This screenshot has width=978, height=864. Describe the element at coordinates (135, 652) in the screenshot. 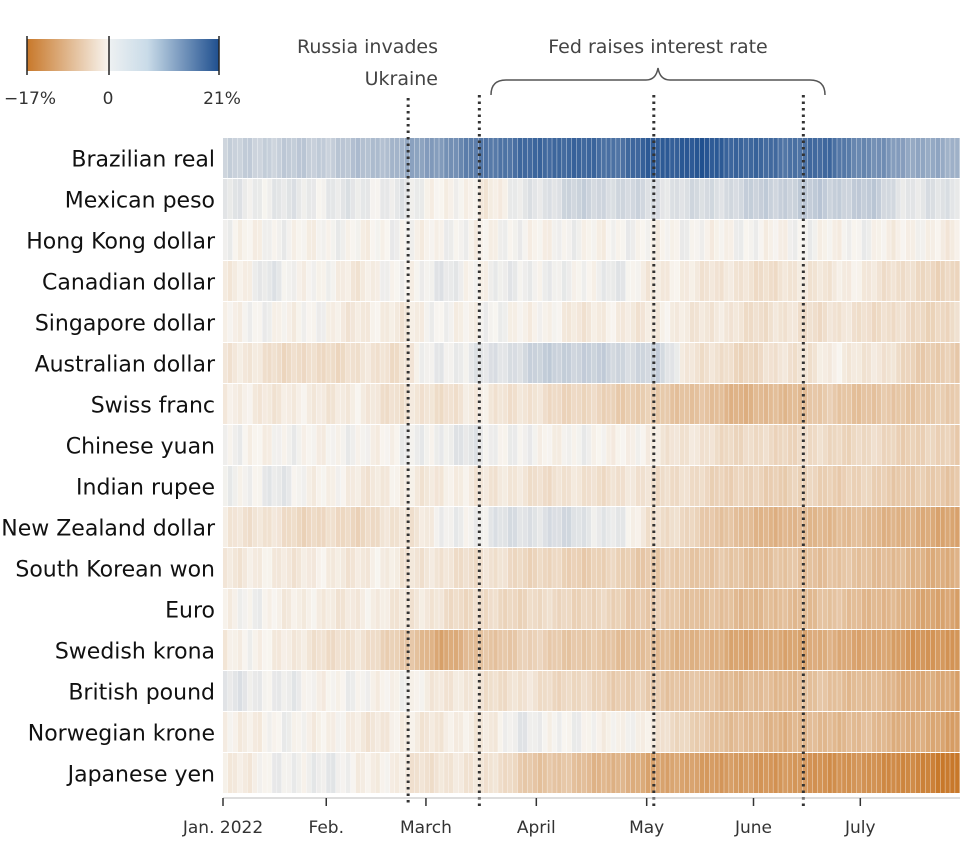

I see `row-label: Swedish krona` at that location.